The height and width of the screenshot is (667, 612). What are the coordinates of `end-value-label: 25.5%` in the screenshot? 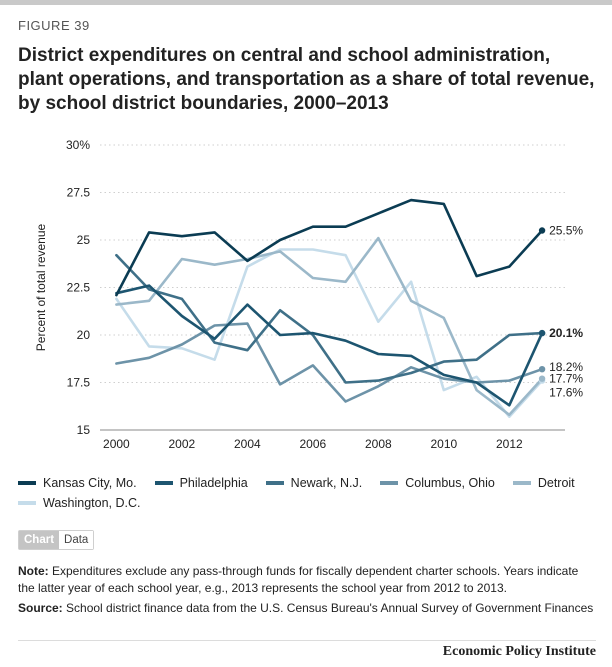 It's located at (566, 231).